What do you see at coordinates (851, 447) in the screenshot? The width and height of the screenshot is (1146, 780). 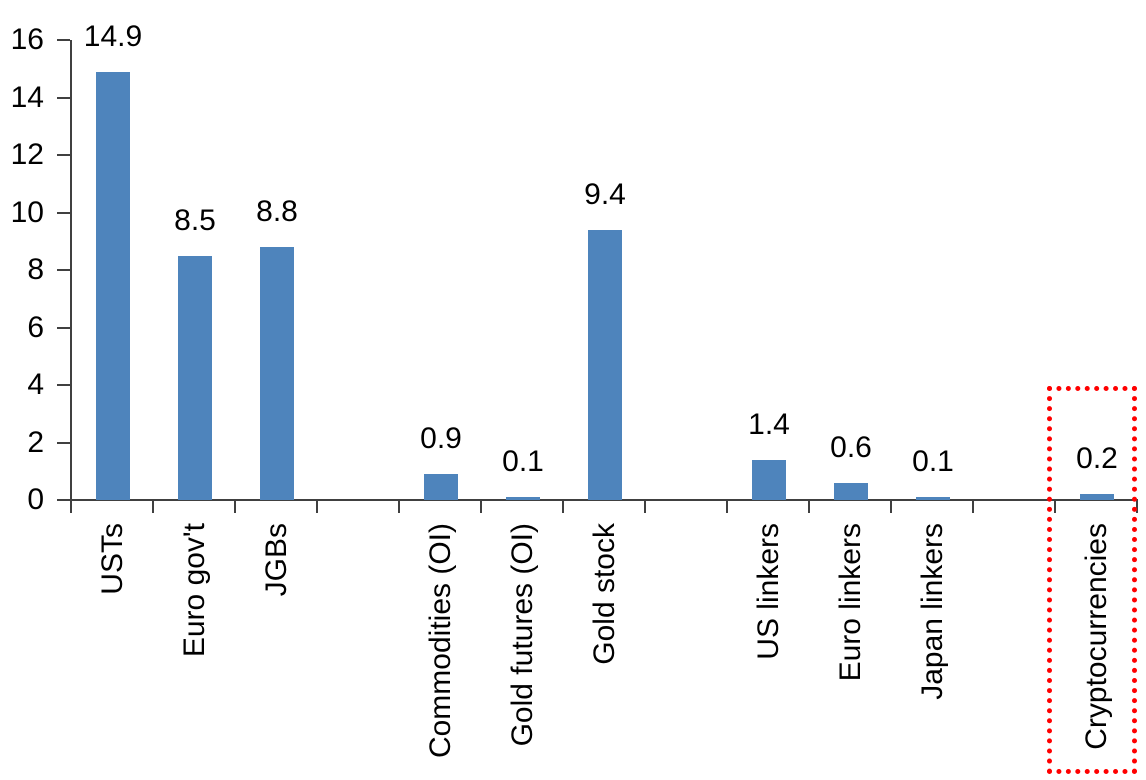 I see `bar-value-label: 0.6` at bounding box center [851, 447].